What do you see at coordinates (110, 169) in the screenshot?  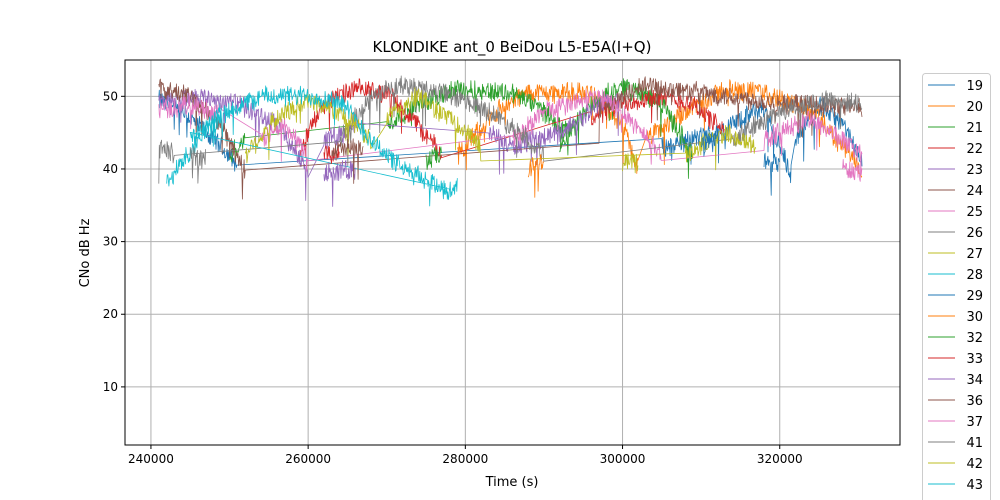 I see `y-tick-label: 40` at bounding box center [110, 169].